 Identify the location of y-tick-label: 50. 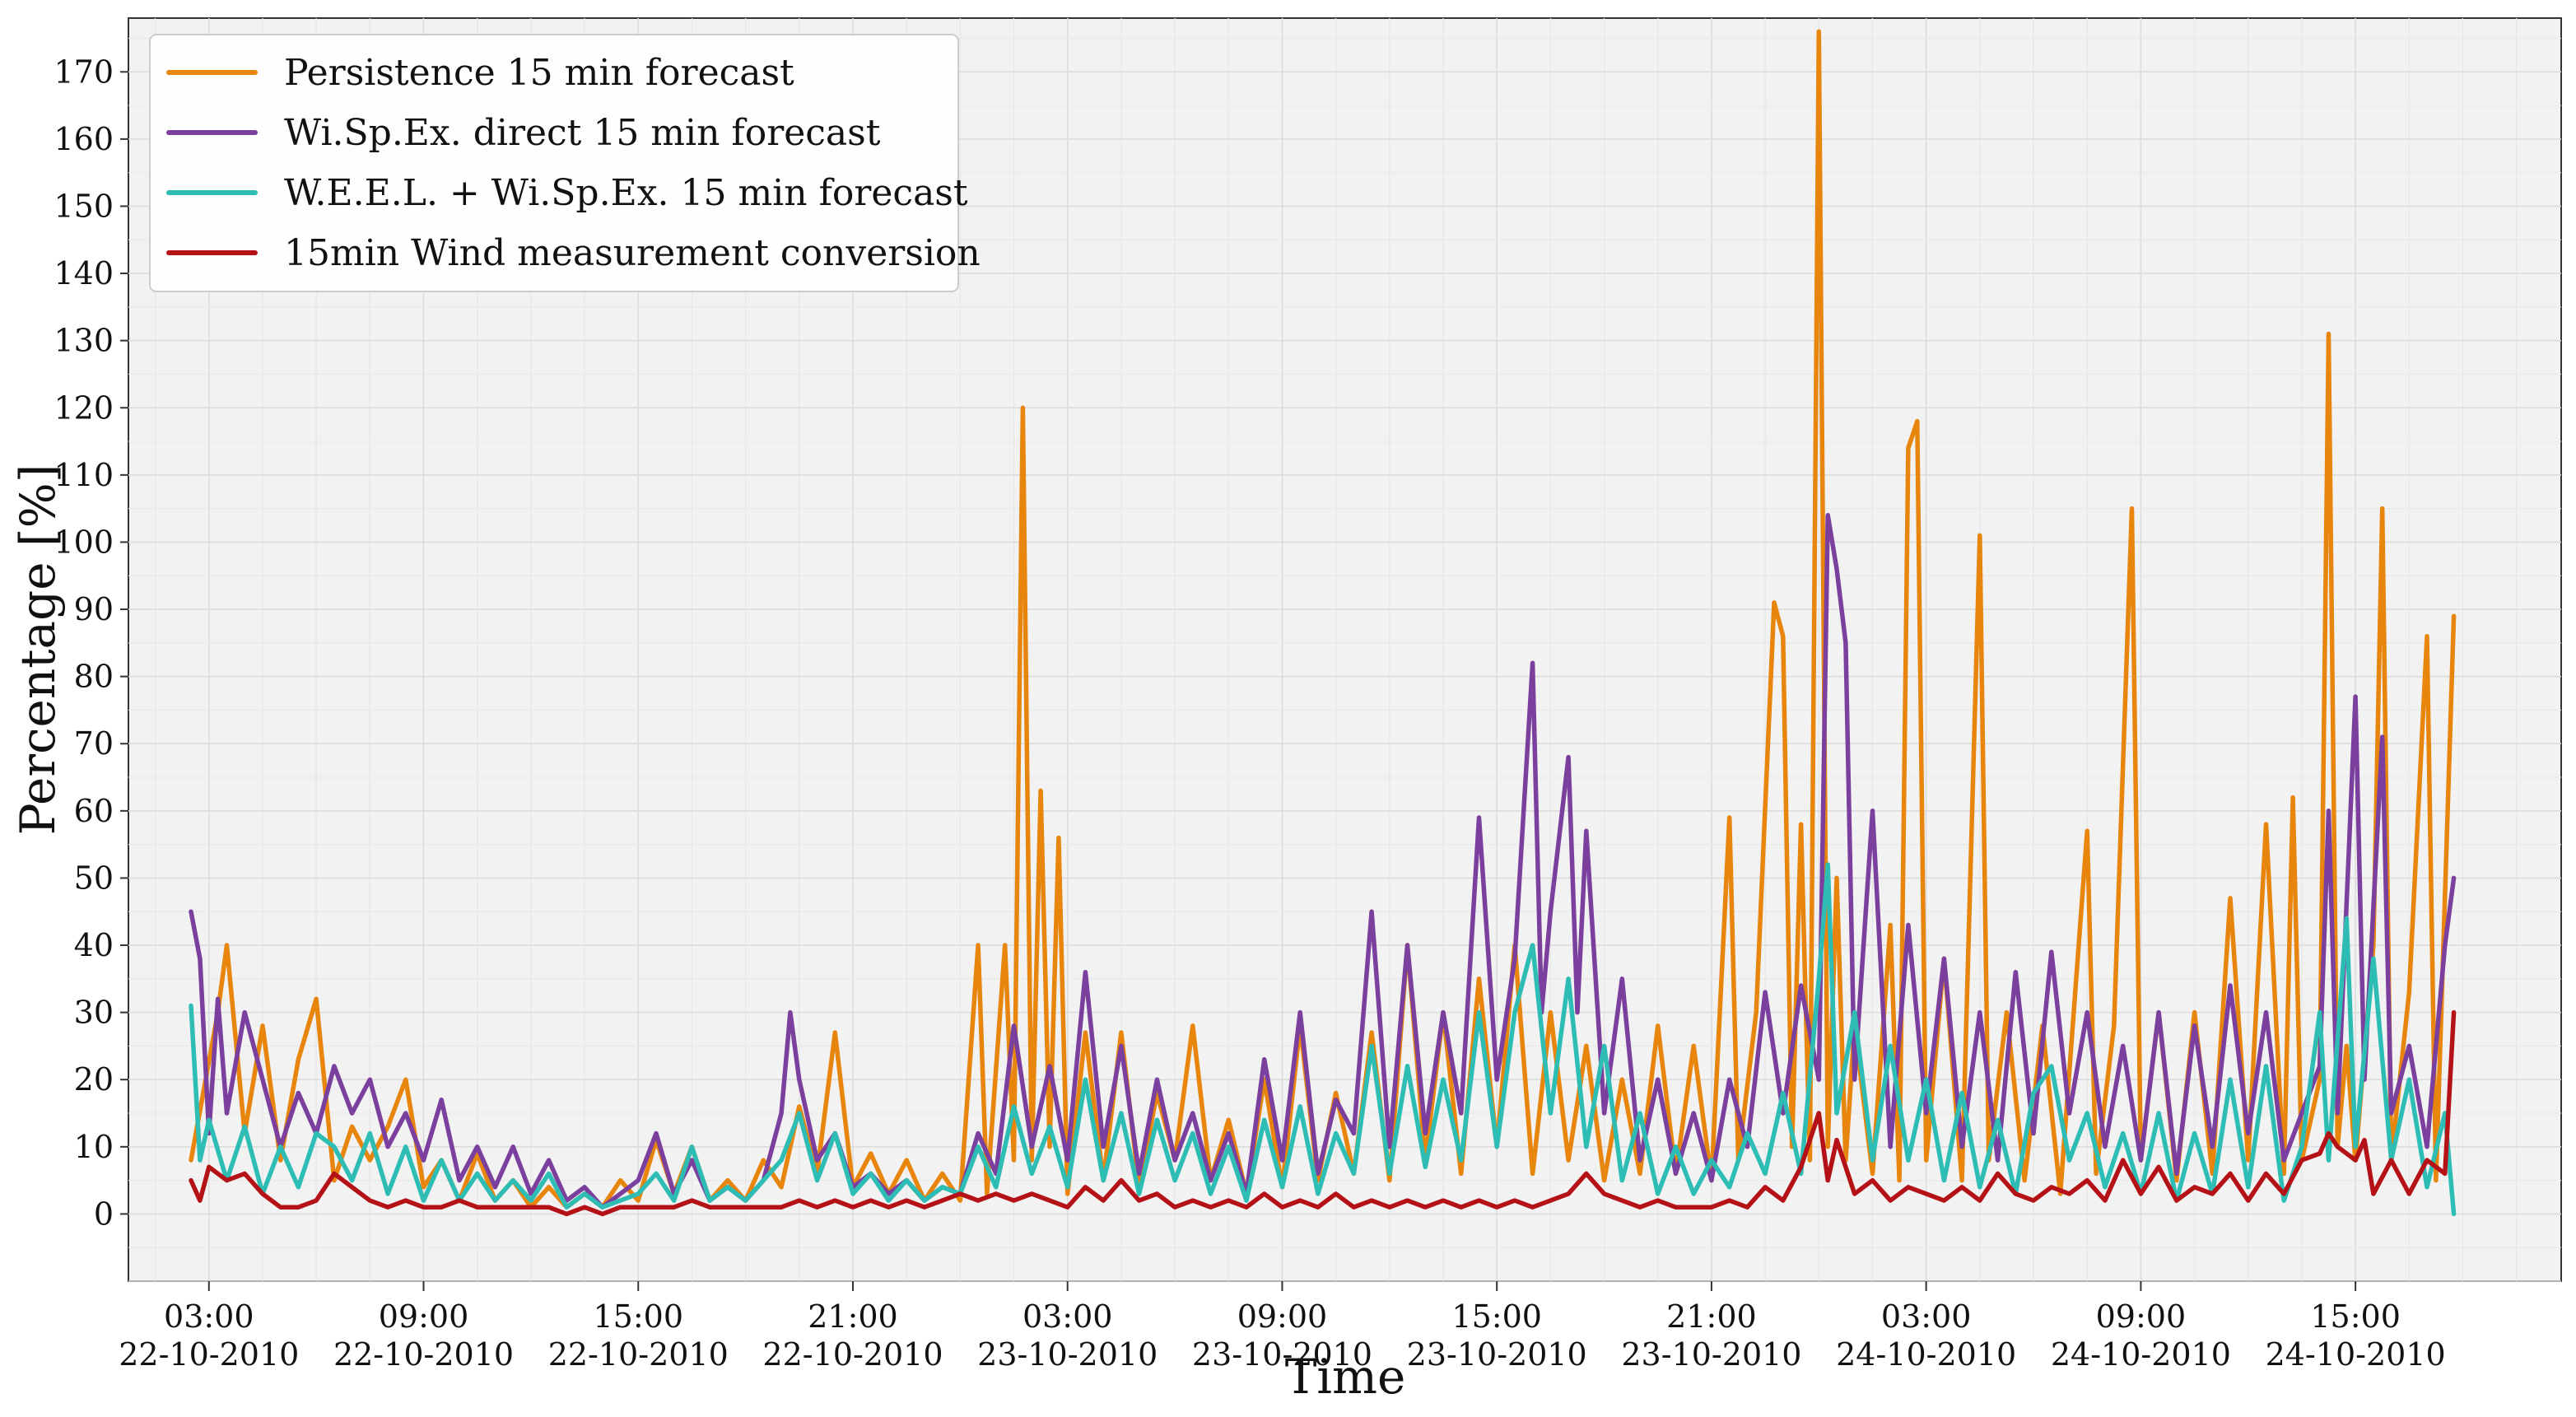
(94, 878).